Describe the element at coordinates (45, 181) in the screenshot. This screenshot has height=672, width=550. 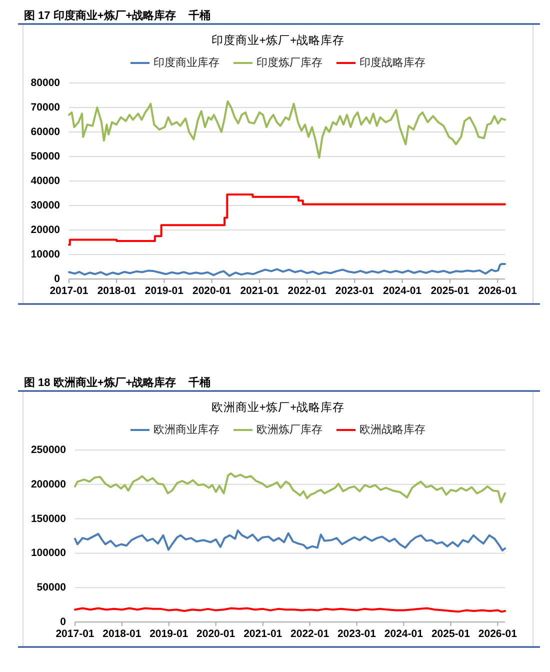
I see `y-tick-label: 40000` at that location.